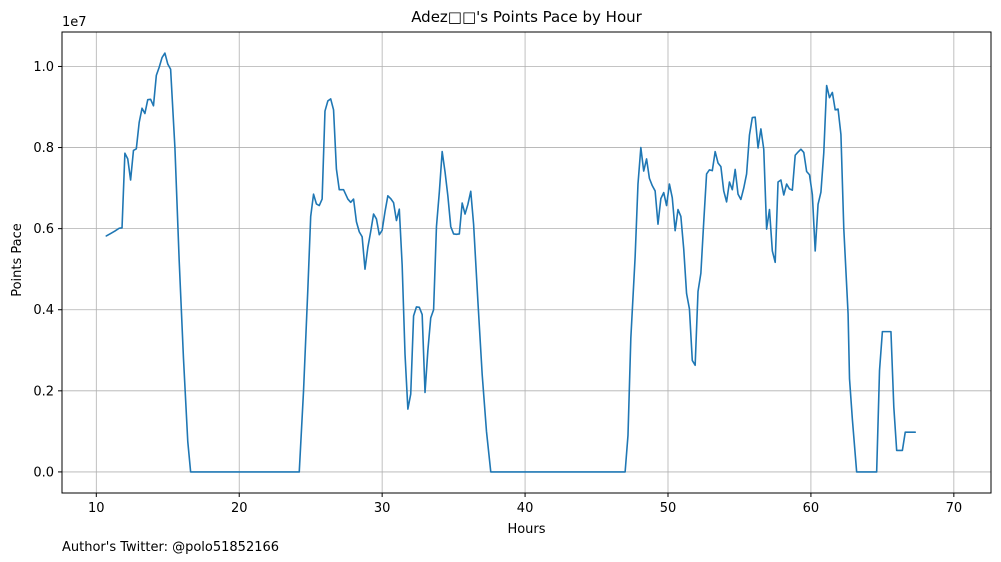  I want to click on x-tick-label: 30, so click(382, 508).